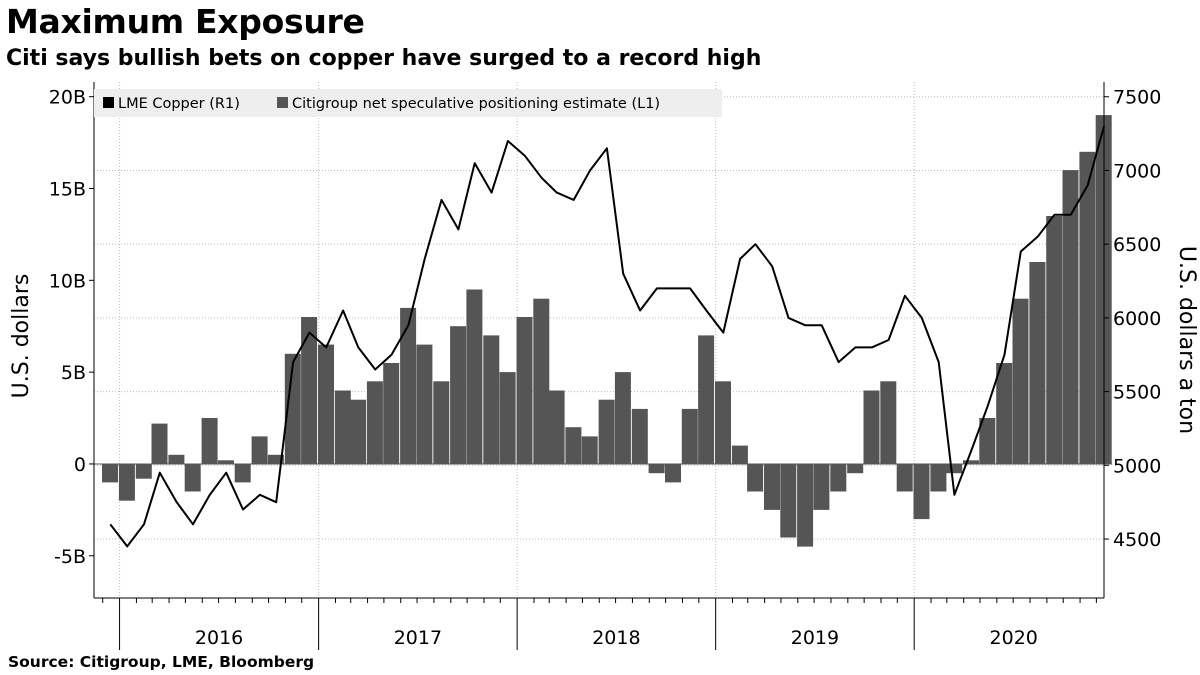  Describe the element at coordinates (1137, 171) in the screenshot. I see `right-tick-label: 7000` at that location.